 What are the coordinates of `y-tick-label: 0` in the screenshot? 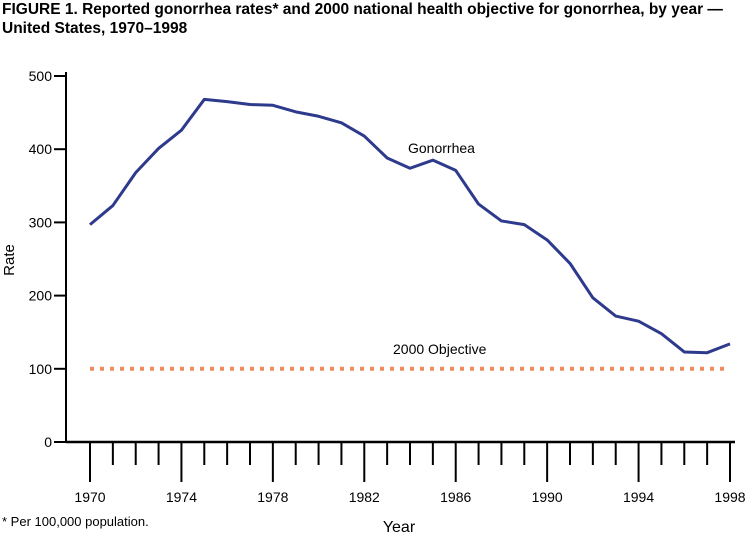 It's located at (48, 442).